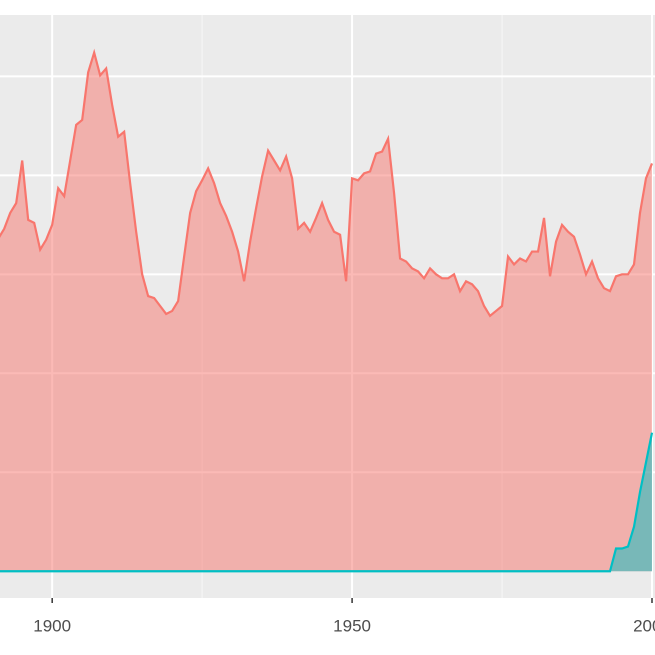 This screenshot has width=655, height=655. I want to click on x-tick-label: 1900, so click(52, 625).